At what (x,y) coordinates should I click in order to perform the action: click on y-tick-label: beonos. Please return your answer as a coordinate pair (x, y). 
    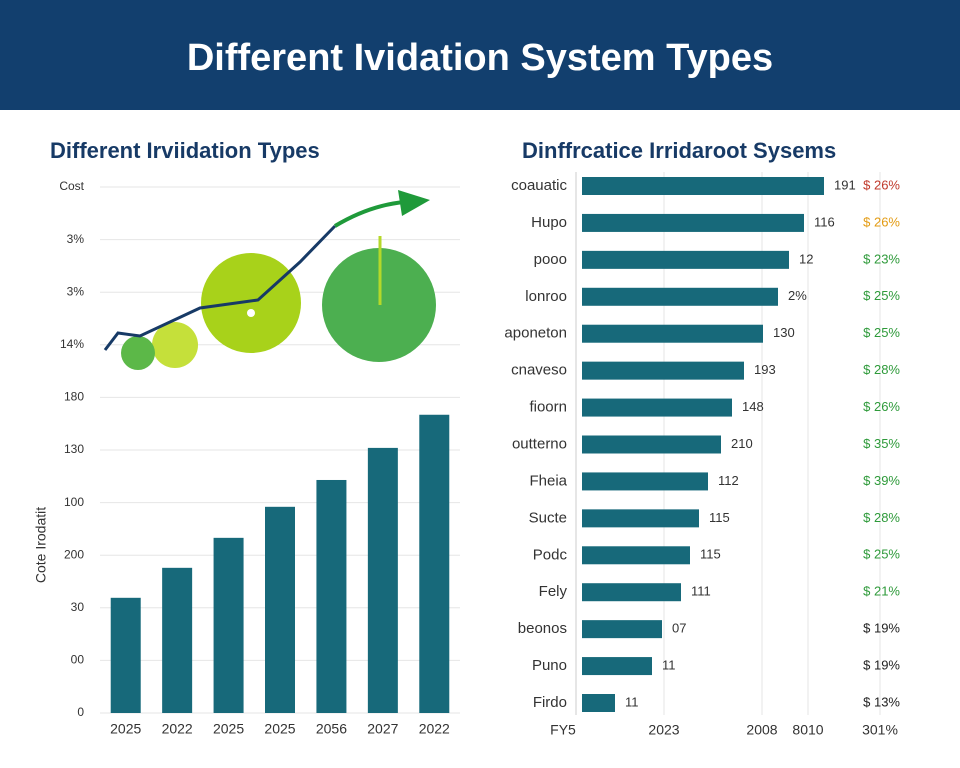
    Looking at the image, I should click on (542, 628).